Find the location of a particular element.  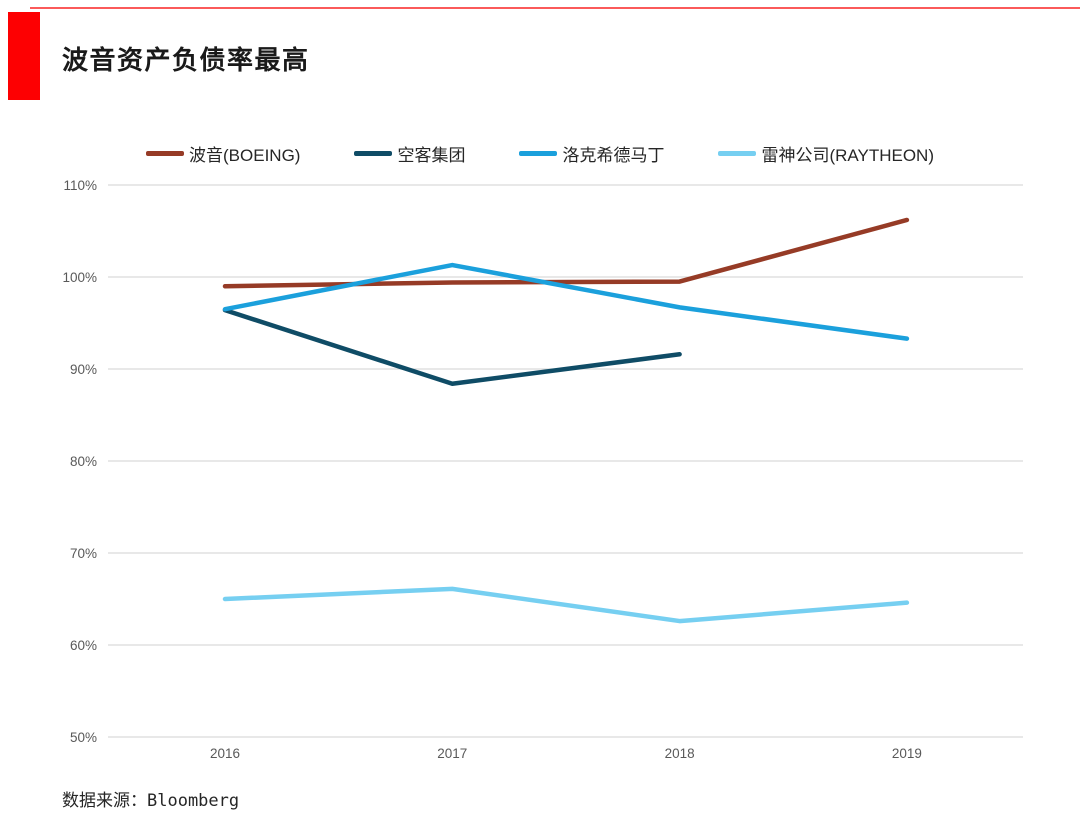

y-axis-tick-label: 50% is located at coordinates (83, 737).